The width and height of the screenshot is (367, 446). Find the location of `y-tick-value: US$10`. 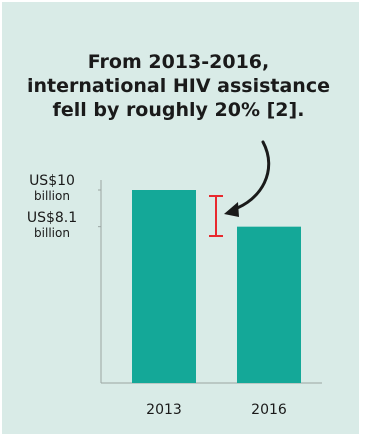

y-tick-value: US$10 is located at coordinates (52, 181).